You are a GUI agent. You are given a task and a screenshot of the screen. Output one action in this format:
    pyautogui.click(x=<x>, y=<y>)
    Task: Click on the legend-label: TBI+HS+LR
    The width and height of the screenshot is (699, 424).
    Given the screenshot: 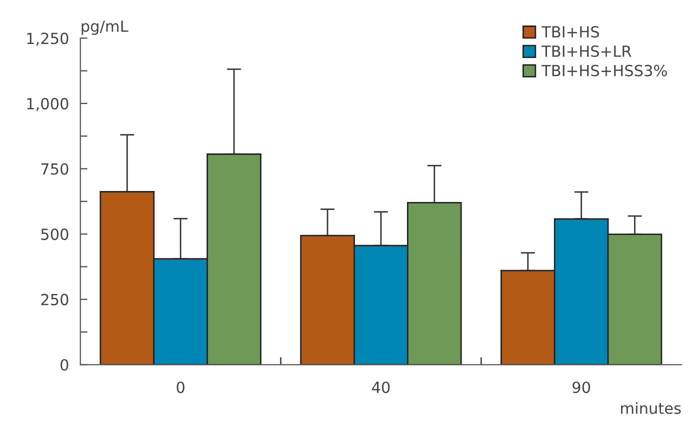 What is the action you would take?
    pyautogui.click(x=586, y=51)
    